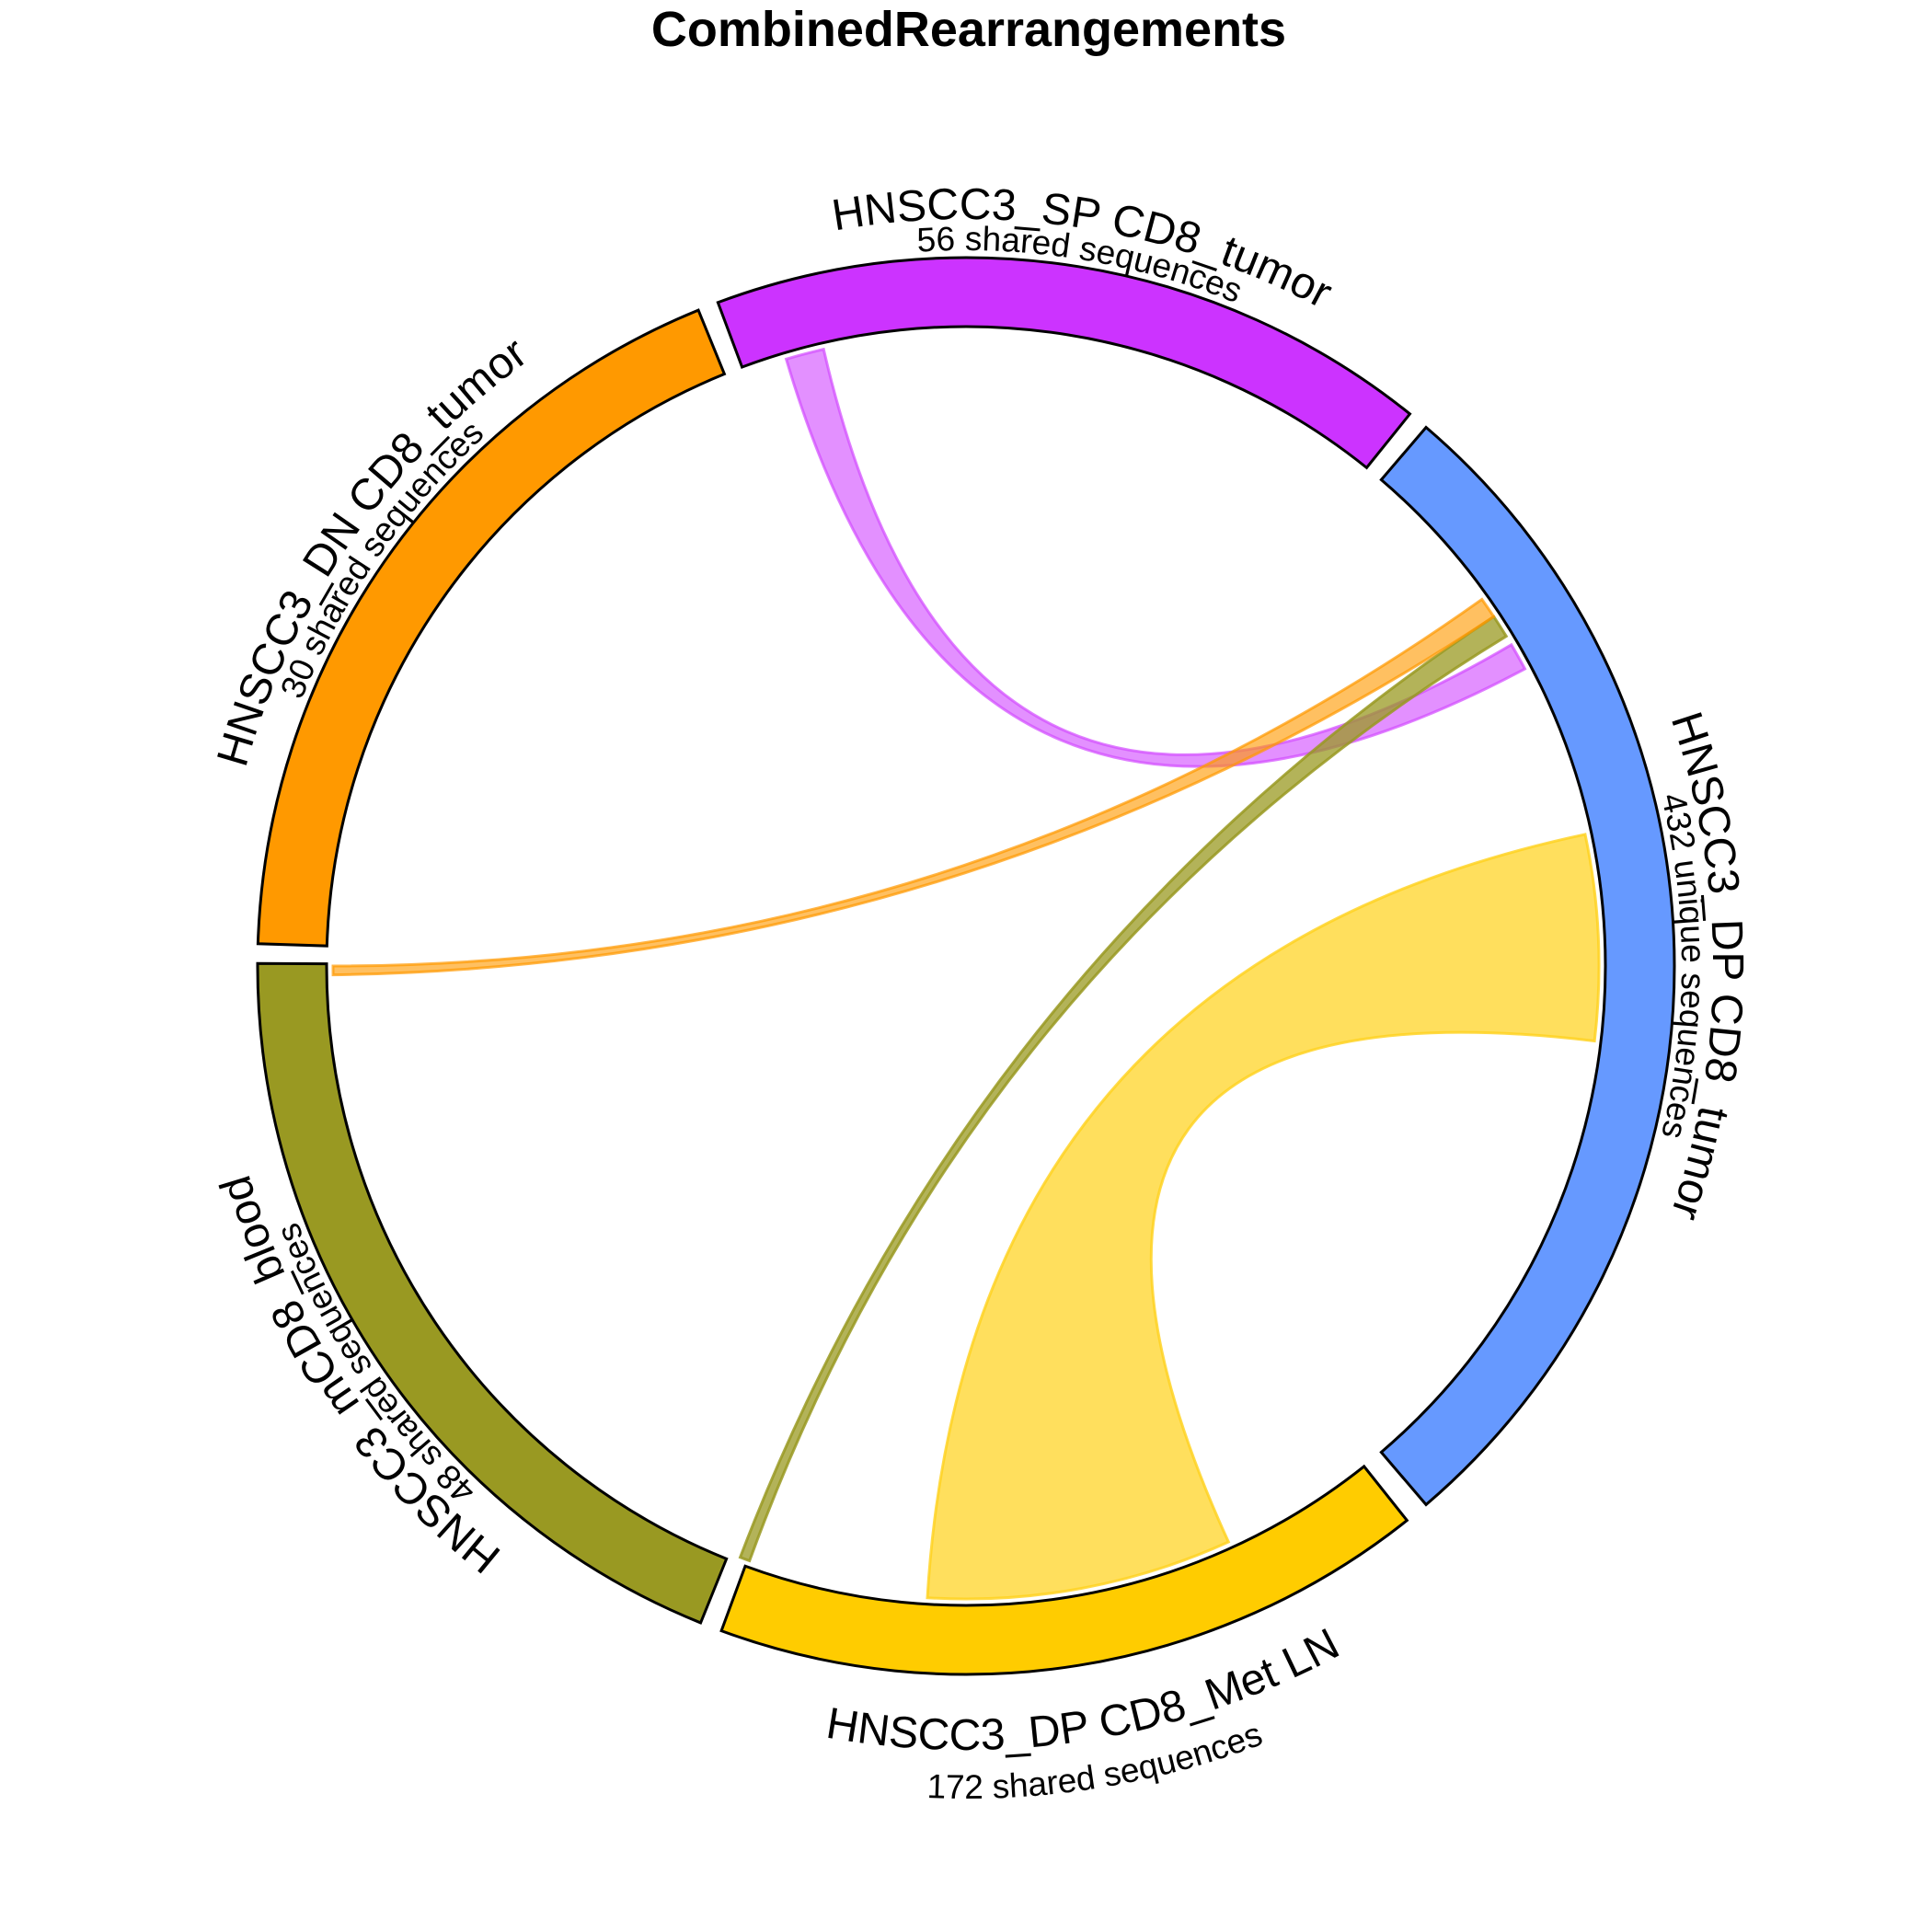 The width and height of the screenshot is (1932, 1932). I want to click on ribbon-dp_tumor-sp_tumor, so click(1155, 557).